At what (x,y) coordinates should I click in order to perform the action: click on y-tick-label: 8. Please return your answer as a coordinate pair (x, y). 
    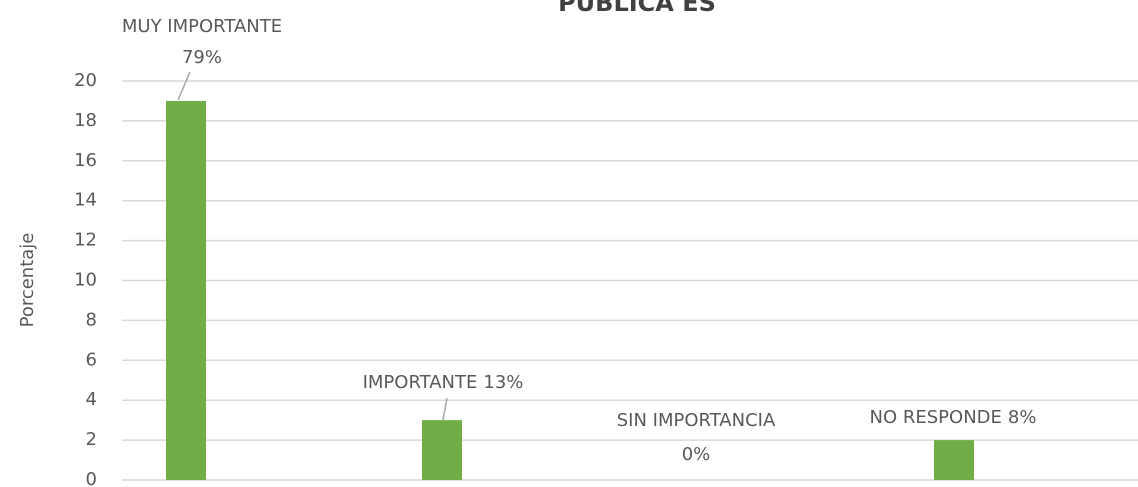
    Looking at the image, I should click on (91, 319).